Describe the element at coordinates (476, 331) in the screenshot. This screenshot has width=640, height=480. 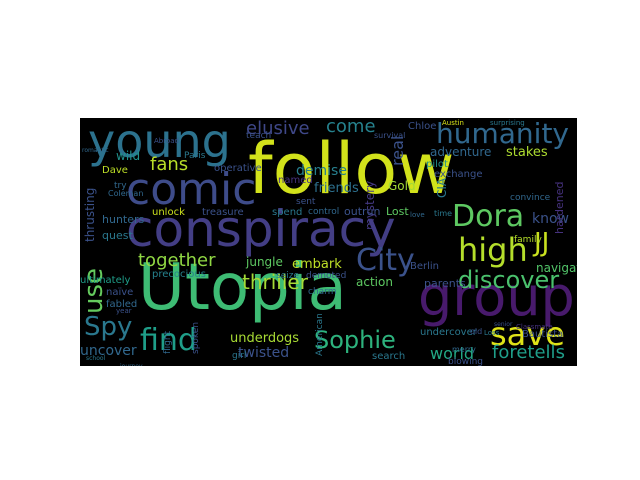
I see `word-old: old` at that location.